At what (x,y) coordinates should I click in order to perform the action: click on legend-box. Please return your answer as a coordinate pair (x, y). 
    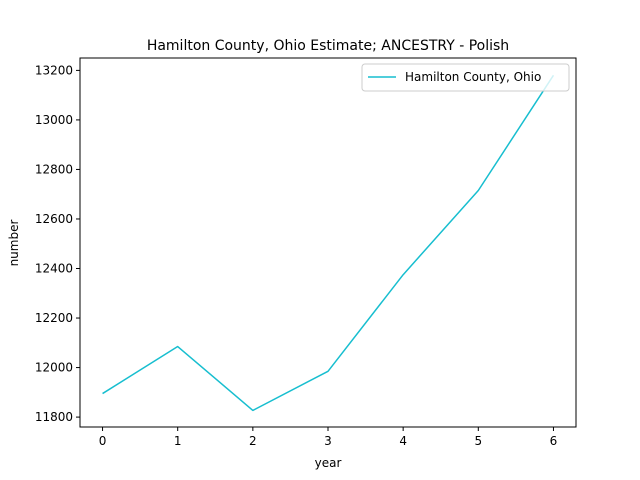
    Looking at the image, I should click on (465, 77).